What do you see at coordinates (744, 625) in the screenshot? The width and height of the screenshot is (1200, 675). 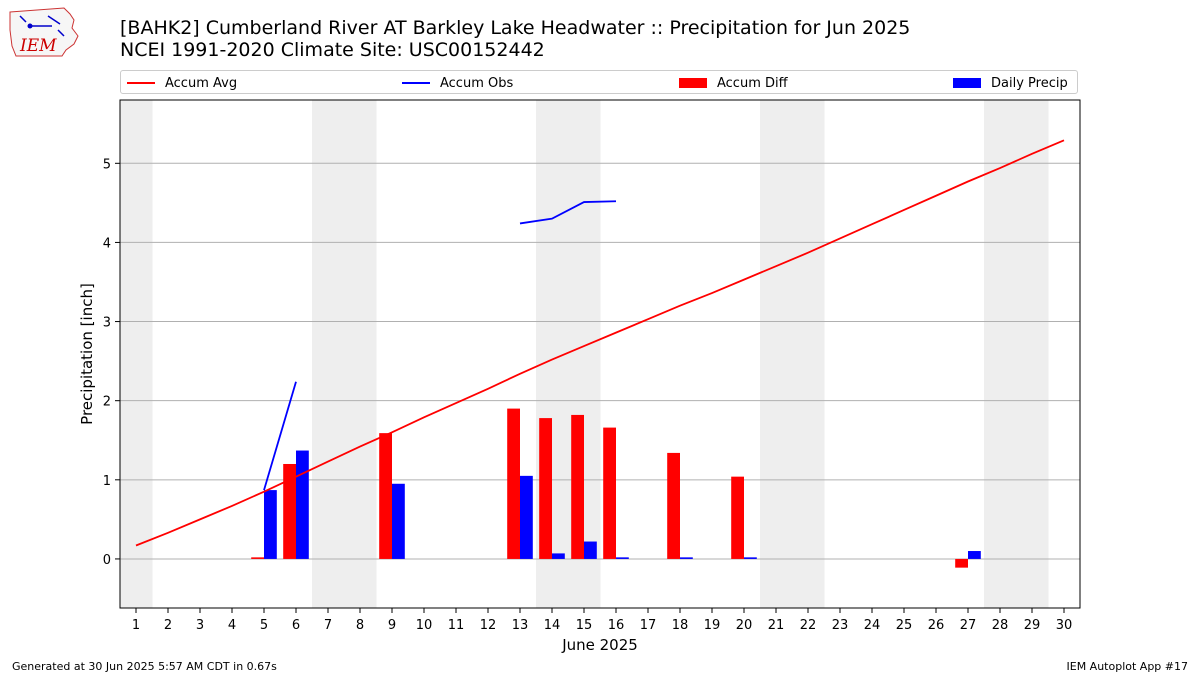 I see `x-tick-label-20: 20` at bounding box center [744, 625].